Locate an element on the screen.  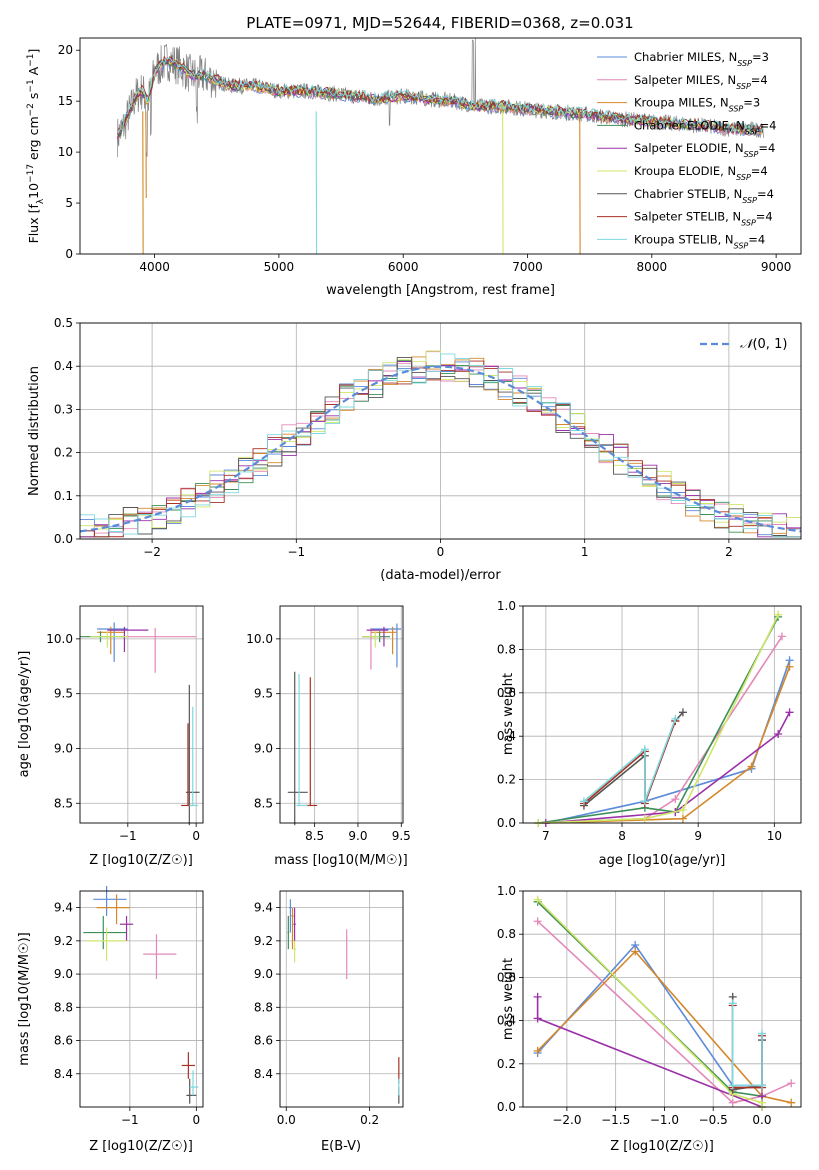
x-axis-label: E(B-V) is located at coordinates (341, 1146).